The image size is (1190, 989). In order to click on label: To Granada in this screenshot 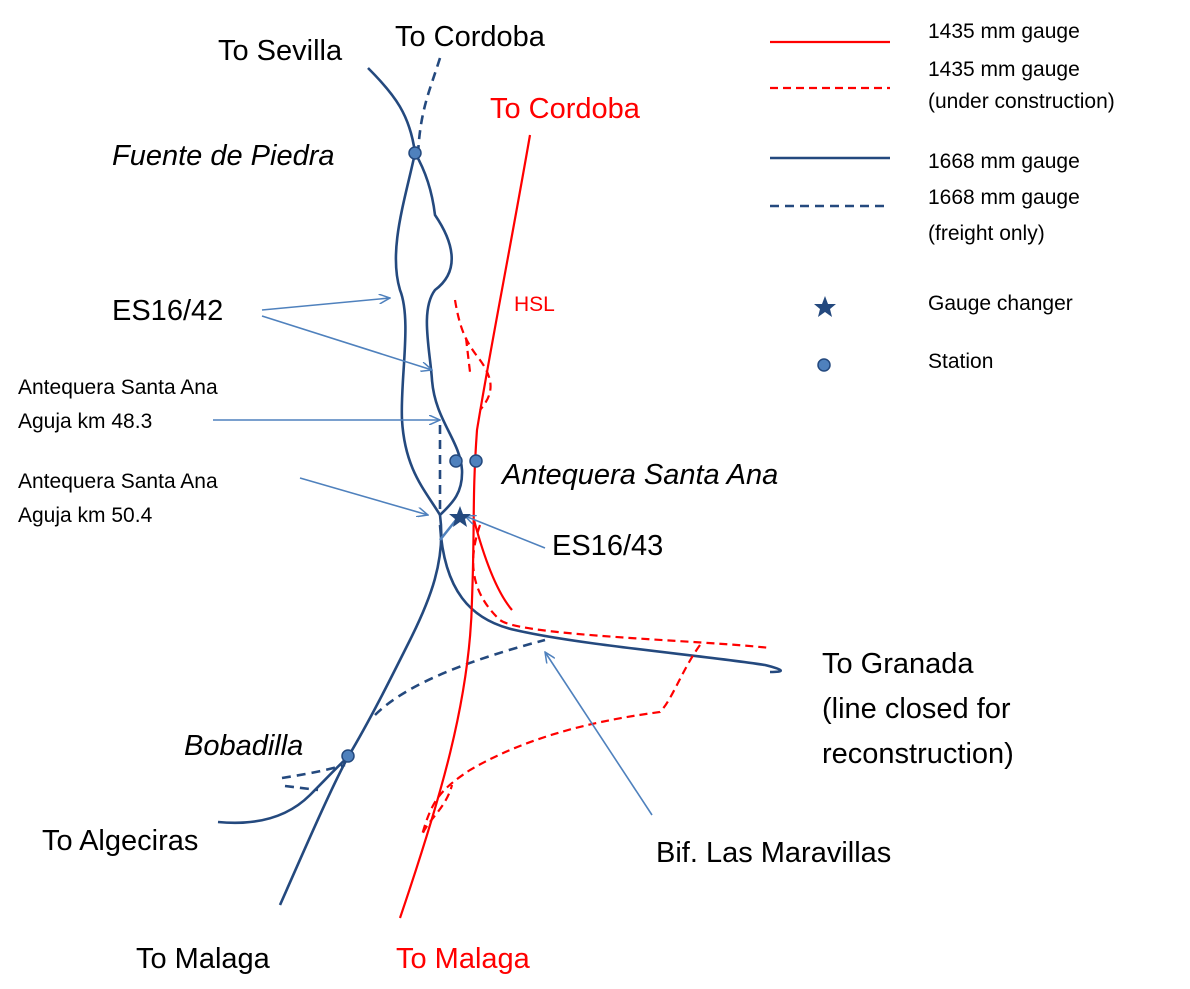, I will do `click(898, 664)`.